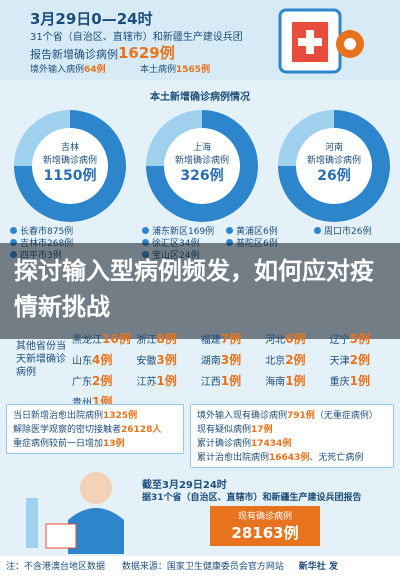 Image resolution: width=400 pixels, height=578 pixels. I want to click on legend-item: 浦东新区169例, so click(178, 232).